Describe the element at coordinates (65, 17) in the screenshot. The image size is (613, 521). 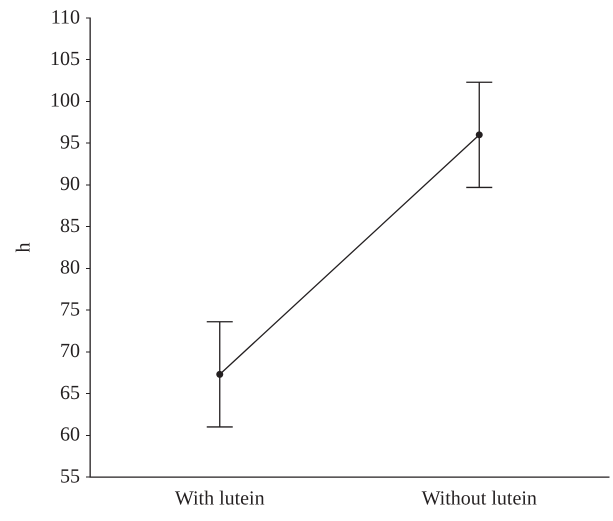
I see `y-tick-label: 110` at that location.